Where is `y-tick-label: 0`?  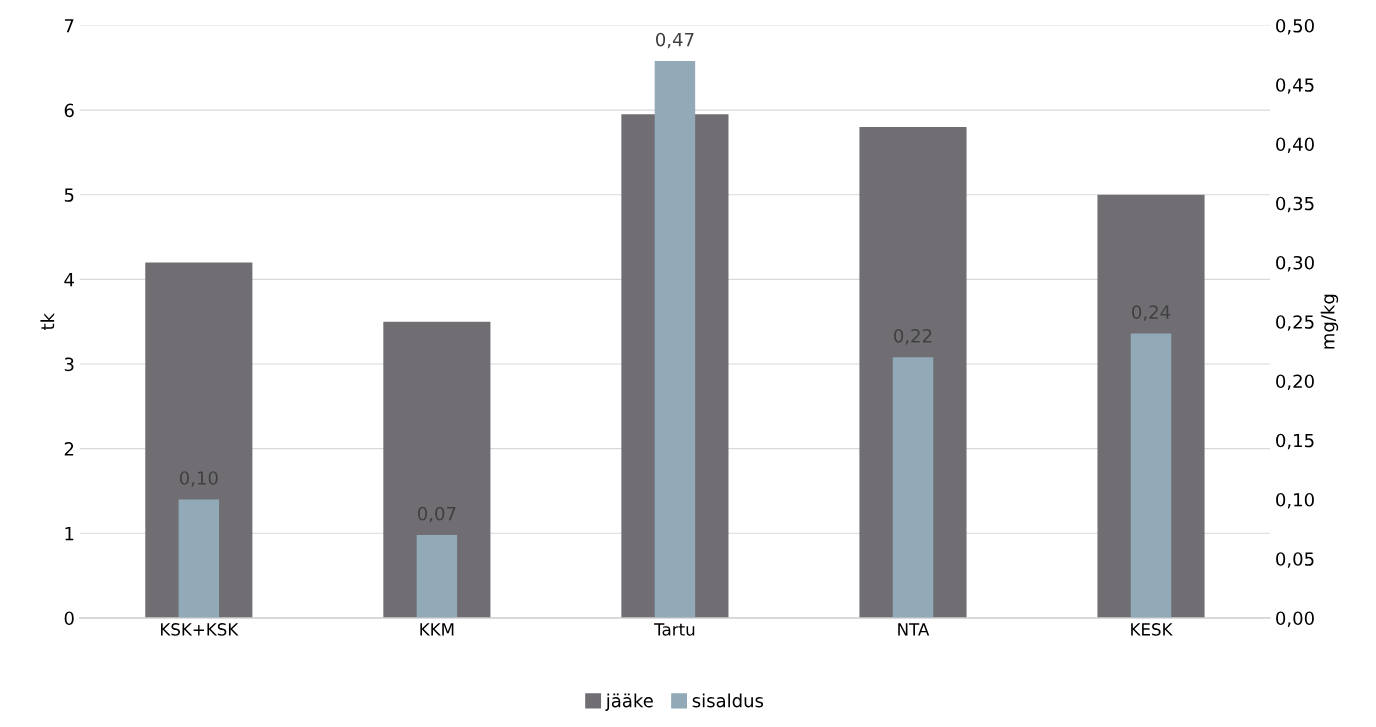 y-tick-label: 0 is located at coordinates (69, 618).